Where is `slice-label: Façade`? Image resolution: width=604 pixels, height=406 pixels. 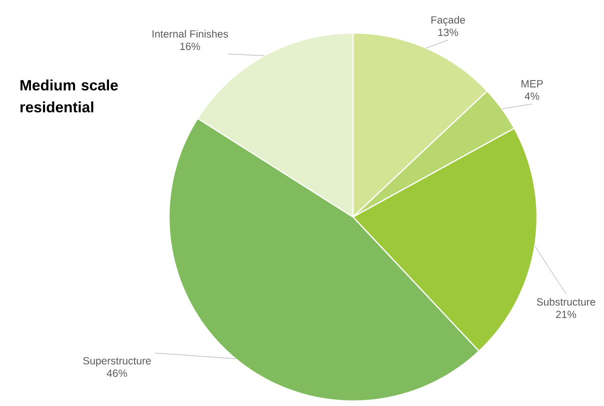 slice-label: Façade is located at coordinates (448, 21).